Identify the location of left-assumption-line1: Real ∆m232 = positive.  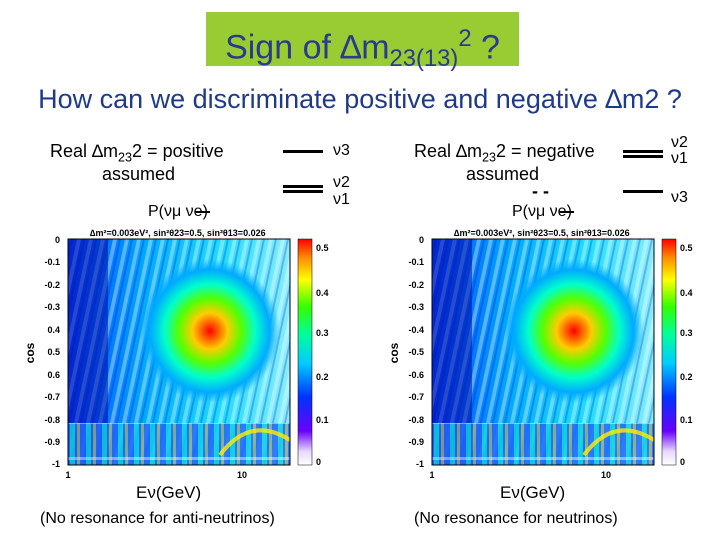
(137, 153).